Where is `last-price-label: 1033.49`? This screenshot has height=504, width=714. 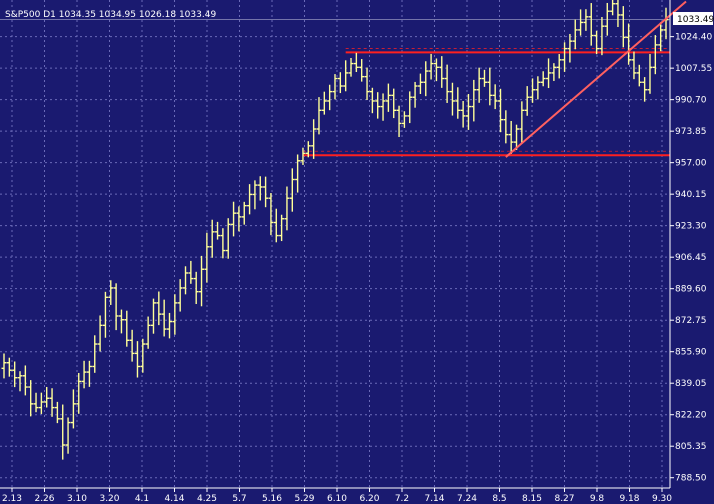
last-price-label: 1033.49 is located at coordinates (693, 18).